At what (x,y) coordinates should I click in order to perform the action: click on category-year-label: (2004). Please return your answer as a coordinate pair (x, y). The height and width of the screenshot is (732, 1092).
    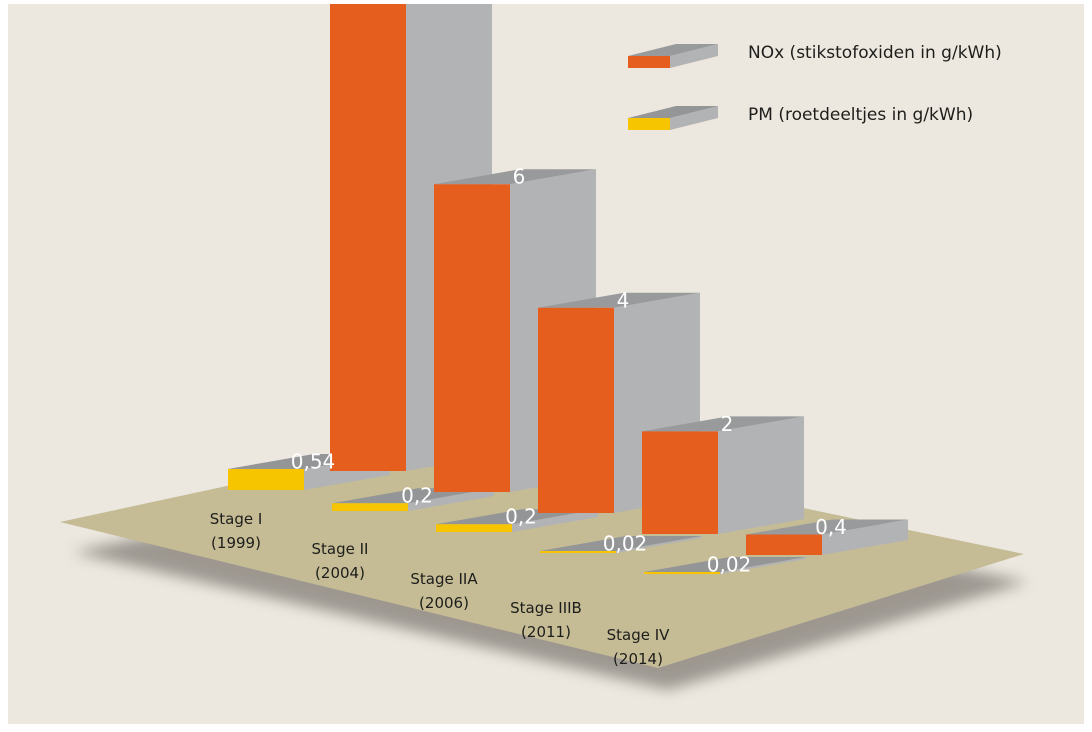
    Looking at the image, I should click on (340, 573).